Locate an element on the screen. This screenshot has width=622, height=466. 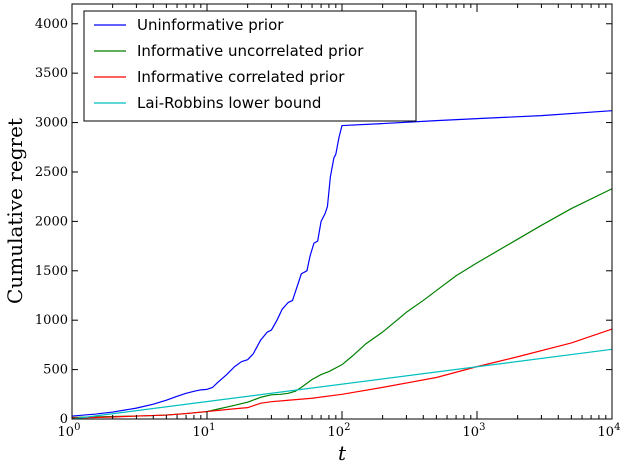
y-tick-label: 500 is located at coordinates (55, 370).